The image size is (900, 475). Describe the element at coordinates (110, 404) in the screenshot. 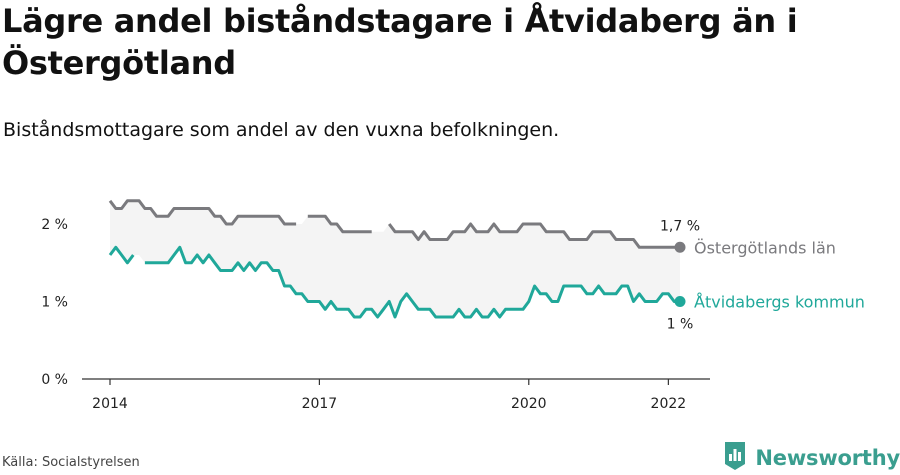

I see `x-tick-label: 2014` at that location.